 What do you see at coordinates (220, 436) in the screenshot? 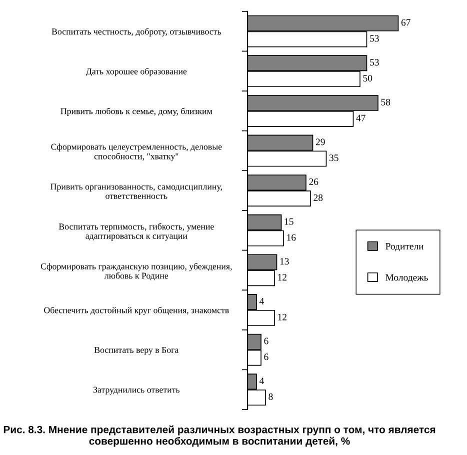
I see `text: Рис. 8.3. Мнение представителей различных возрастных групп о том, что является совершенно необходимым в воспитании детей, %` at bounding box center [220, 436].